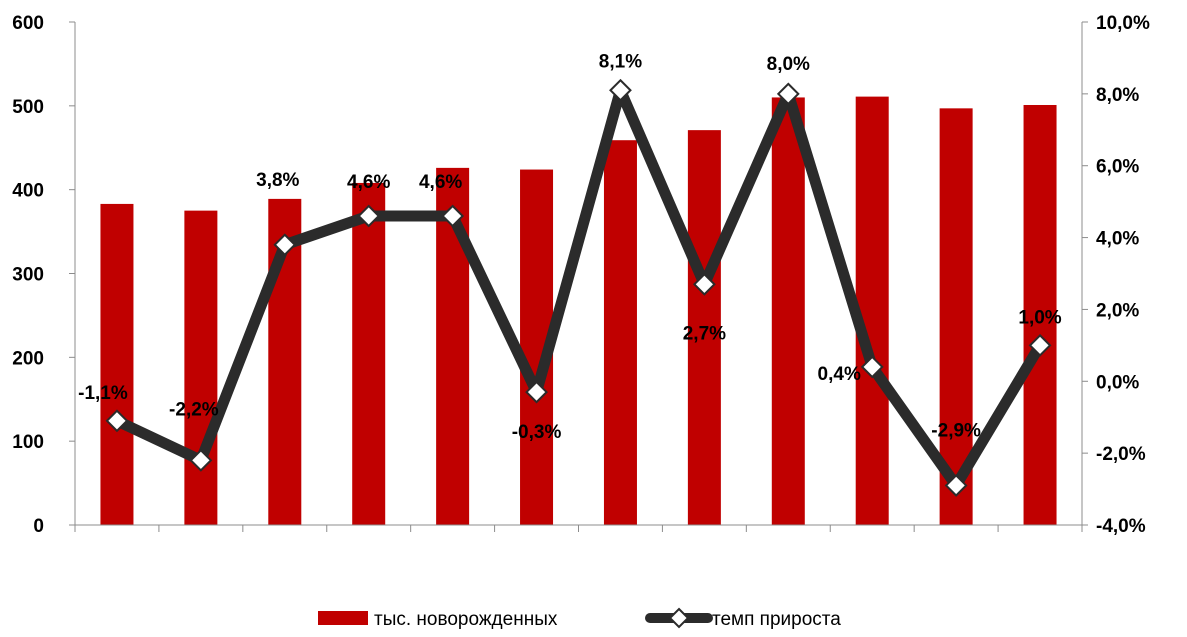  I want to click on data-label: -1,1%, so click(103, 393).